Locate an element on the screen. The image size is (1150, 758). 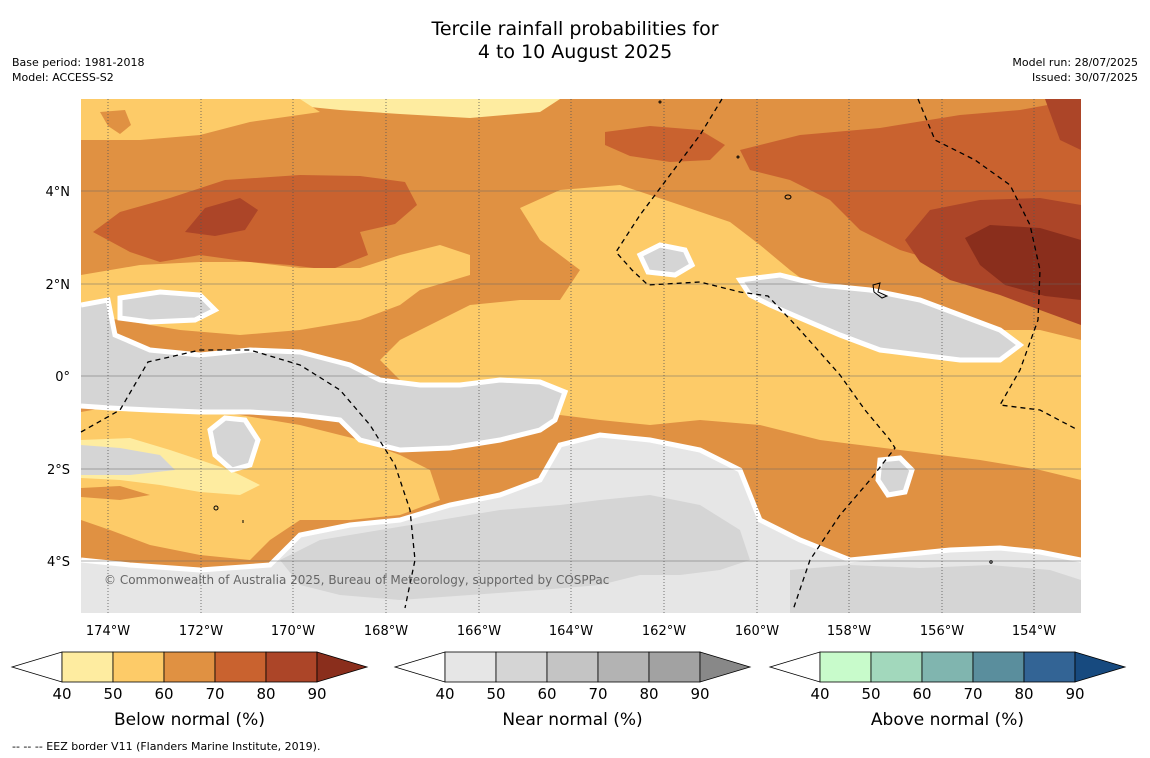
meta-right: Model run: 28/07/2025 Issued: 30/07/2025 is located at coordinates (1075, 70).